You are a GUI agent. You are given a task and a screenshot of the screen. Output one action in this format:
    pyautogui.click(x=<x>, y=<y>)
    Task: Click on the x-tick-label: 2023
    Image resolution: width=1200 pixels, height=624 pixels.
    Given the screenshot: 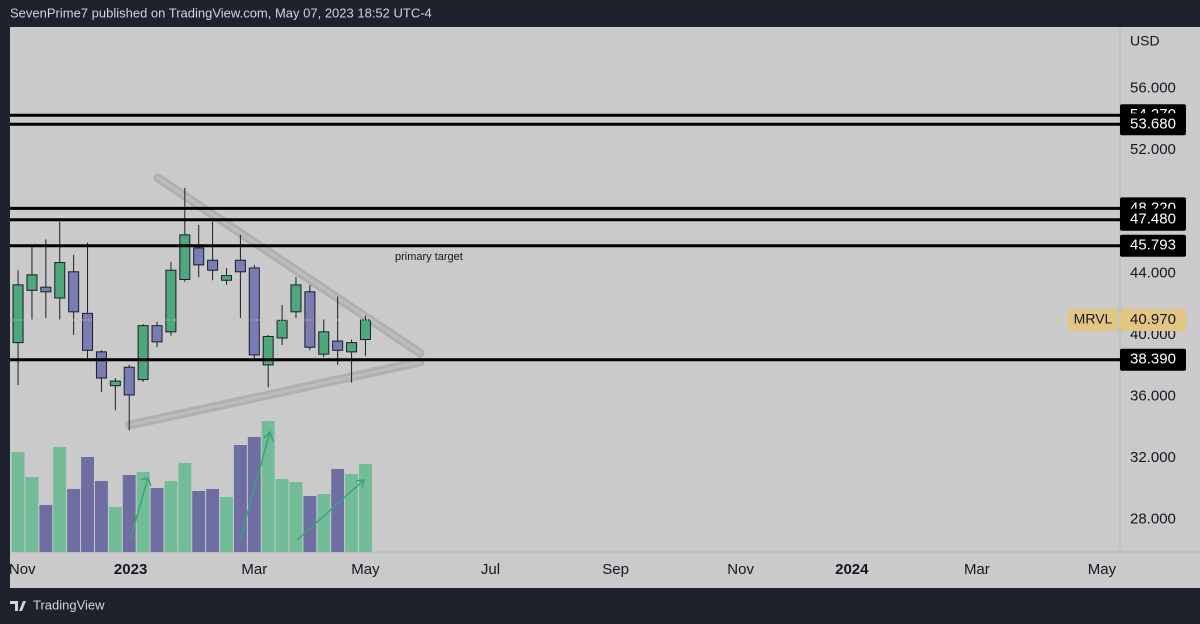 What is the action you would take?
    pyautogui.click(x=130, y=569)
    